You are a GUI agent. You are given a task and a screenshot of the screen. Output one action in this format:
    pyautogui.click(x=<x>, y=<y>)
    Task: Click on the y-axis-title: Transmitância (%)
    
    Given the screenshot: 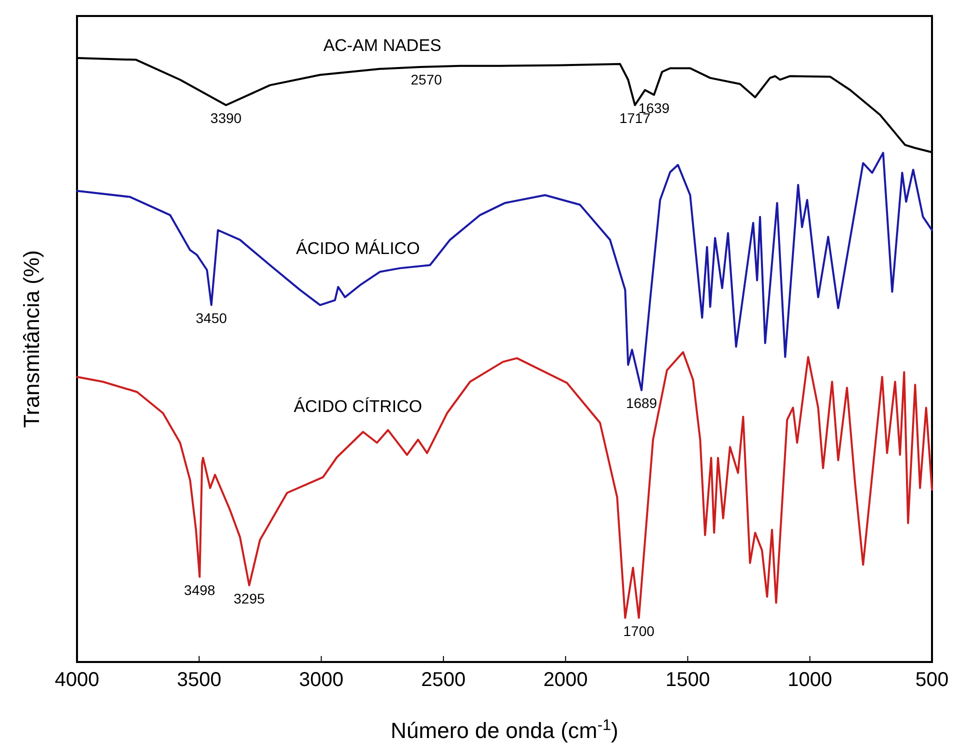 What is the action you would take?
    pyautogui.click(x=31, y=339)
    